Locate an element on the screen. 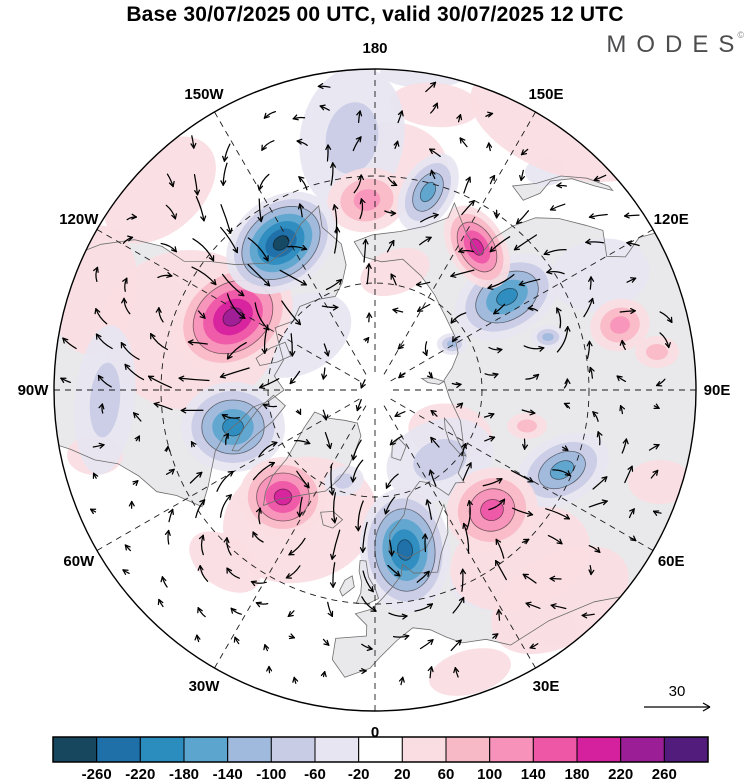 The image size is (750, 783). colorbar-tick-label: 100 is located at coordinates (489, 774).